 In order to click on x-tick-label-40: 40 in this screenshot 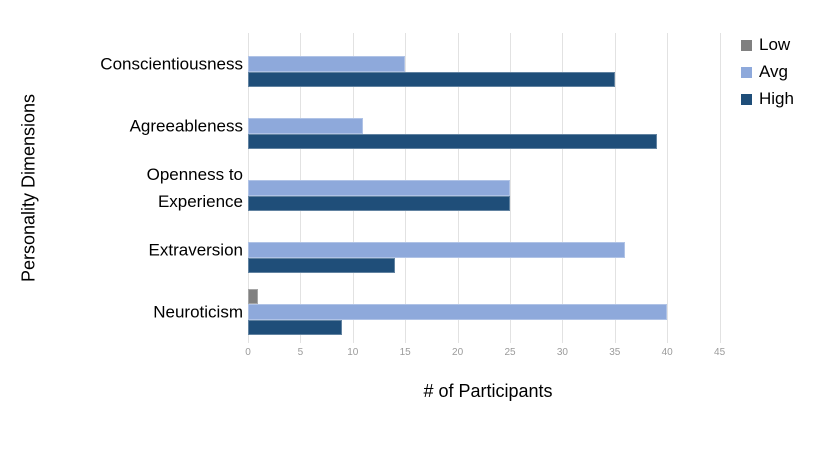, I will do `click(667, 352)`.